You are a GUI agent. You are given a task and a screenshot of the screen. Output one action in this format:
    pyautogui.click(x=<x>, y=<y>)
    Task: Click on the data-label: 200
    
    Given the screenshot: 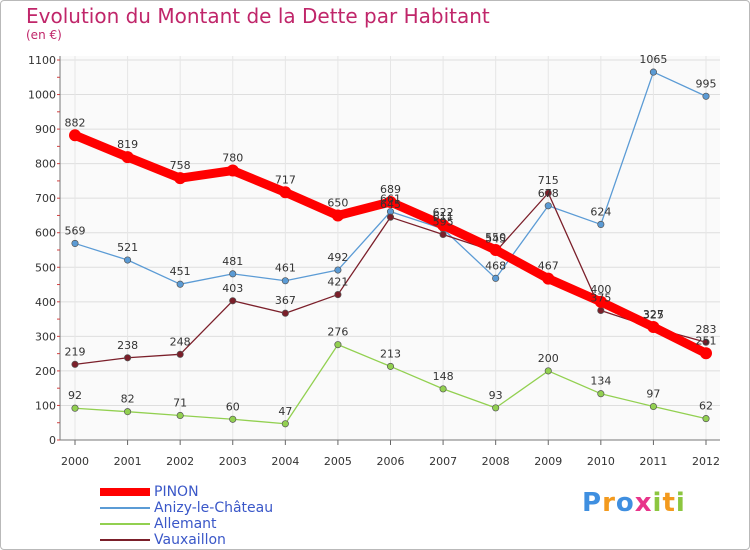 What is the action you would take?
    pyautogui.click(x=548, y=358)
    